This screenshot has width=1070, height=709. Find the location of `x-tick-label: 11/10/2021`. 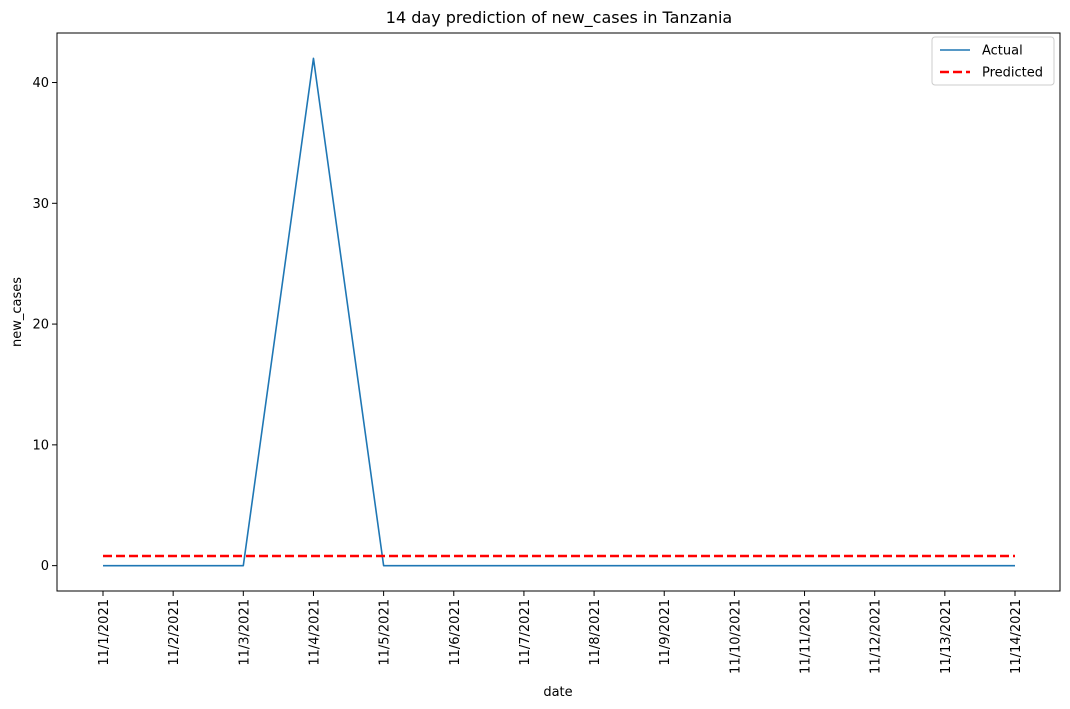

x-tick-label: 11/10/2021 is located at coordinates (735, 636).